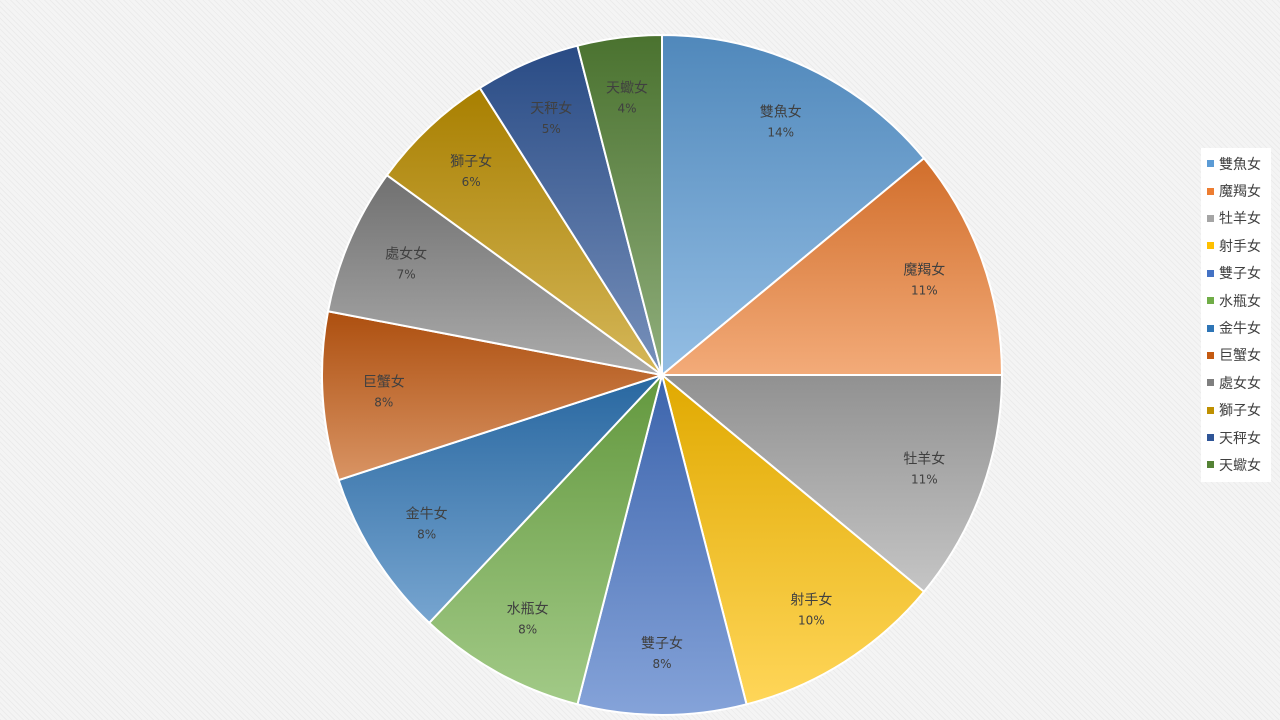 This screenshot has height=720, width=1280. I want to click on legend-item: 水瓶女, so click(1236, 300).